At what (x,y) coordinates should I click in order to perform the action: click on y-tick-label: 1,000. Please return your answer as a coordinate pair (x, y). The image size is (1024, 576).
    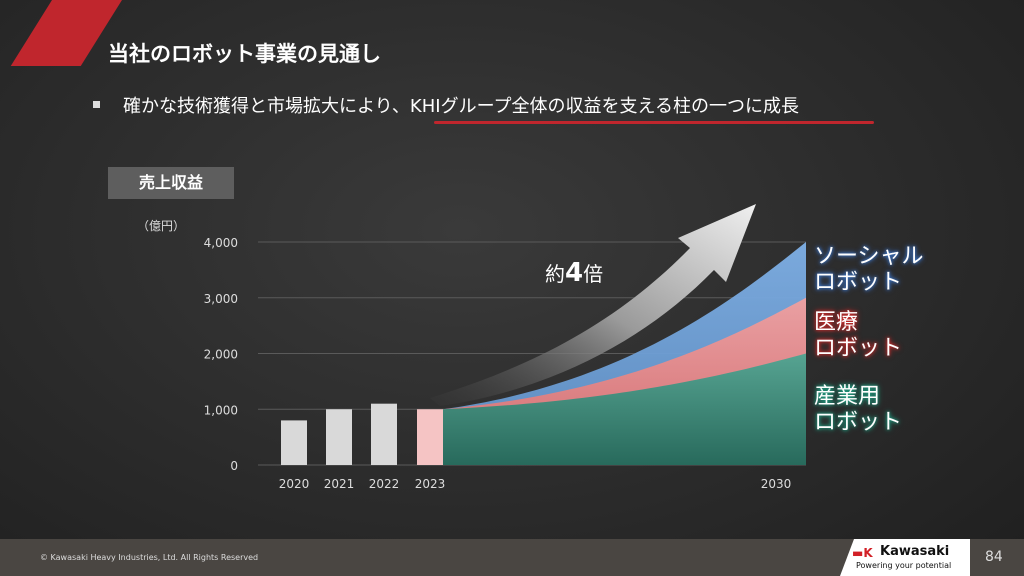
    Looking at the image, I should click on (221, 410).